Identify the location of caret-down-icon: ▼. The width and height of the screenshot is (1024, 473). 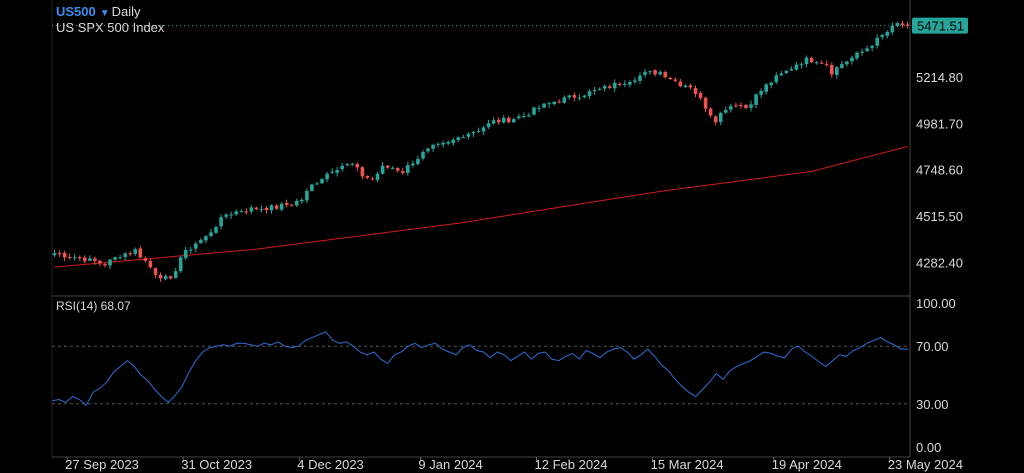
(104, 13).